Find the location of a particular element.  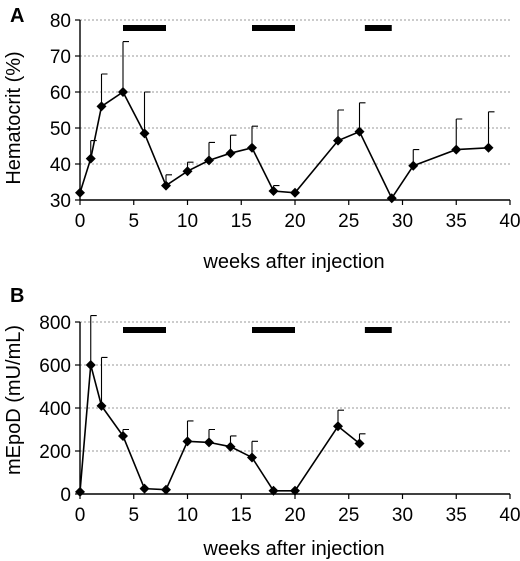

panel-a-y-tick-label-4: 70 is located at coordinates (60, 57).